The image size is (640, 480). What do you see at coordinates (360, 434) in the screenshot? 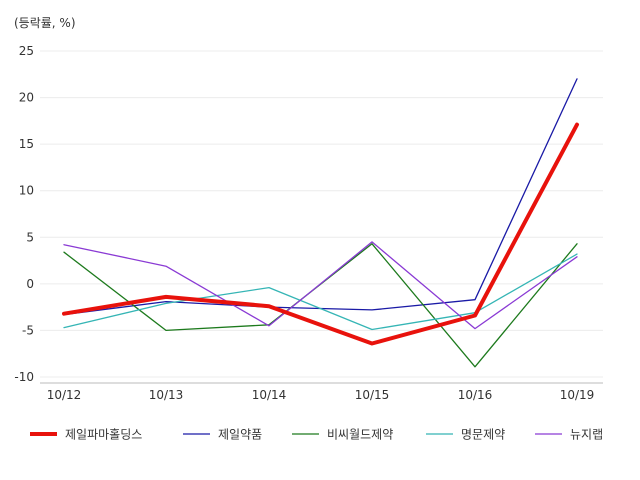
I see `legend-label: 비씨월드제약` at bounding box center [360, 434].